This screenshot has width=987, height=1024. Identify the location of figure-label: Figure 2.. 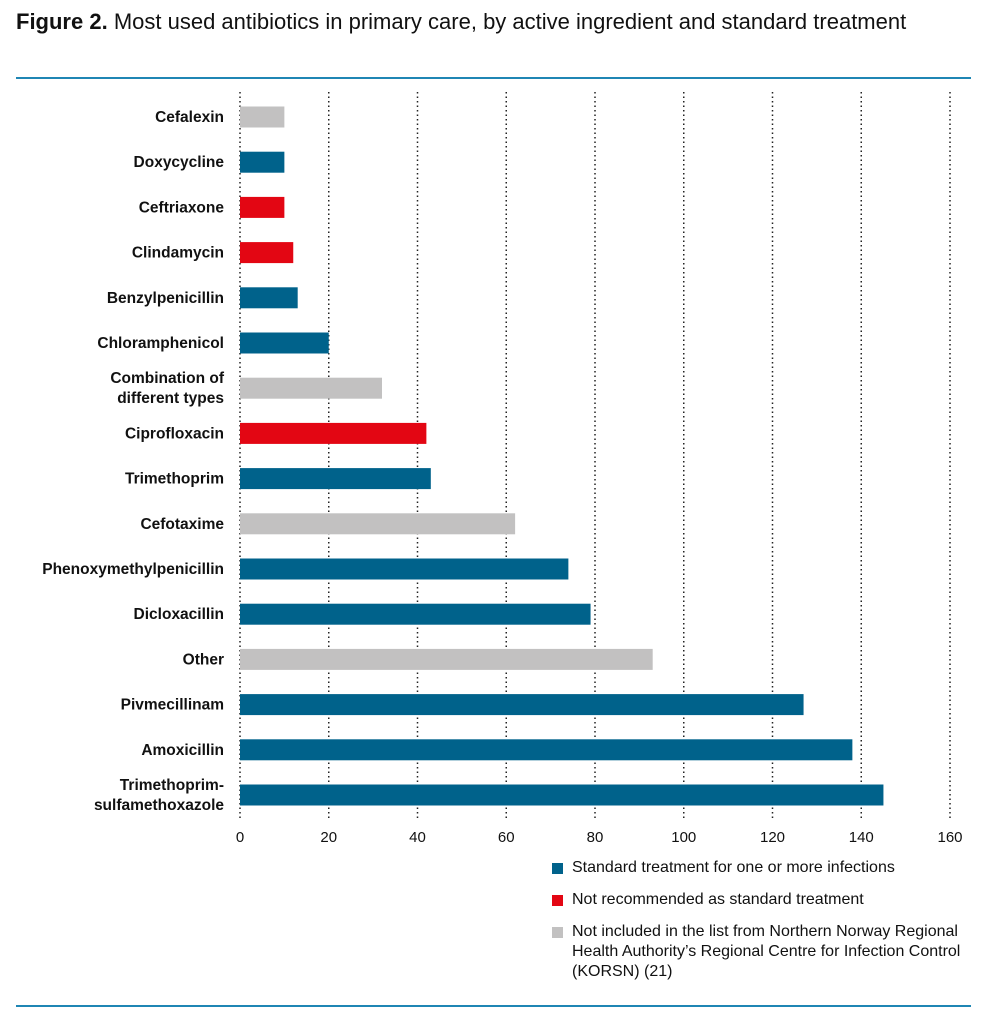
(62, 21).